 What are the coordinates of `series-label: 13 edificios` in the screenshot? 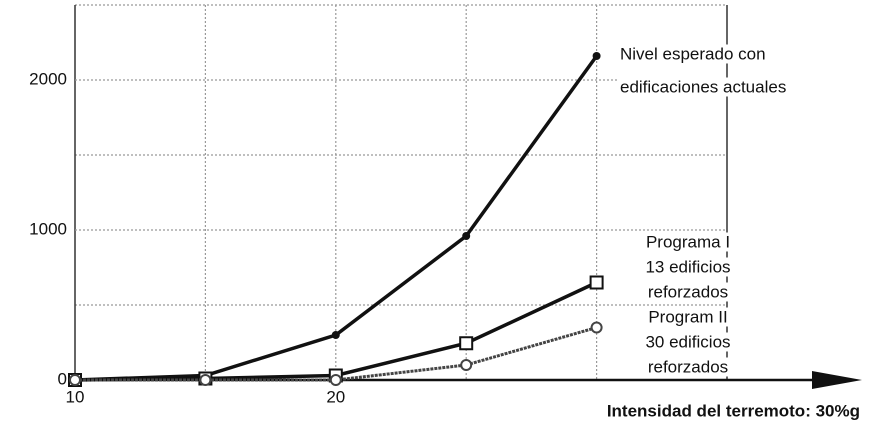 It's located at (687, 266).